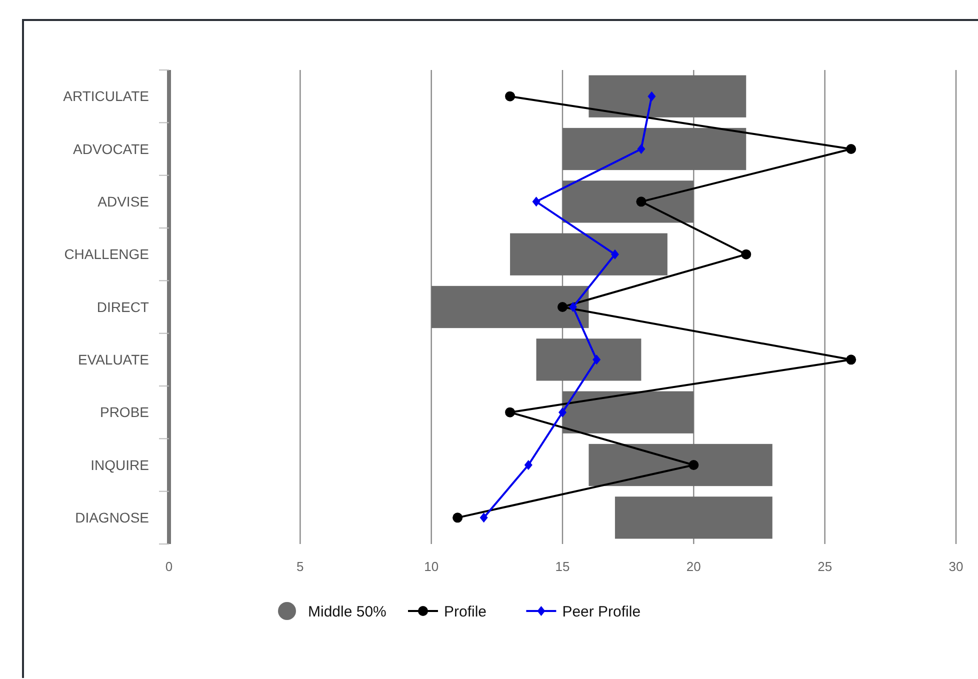 The height and width of the screenshot is (679, 978). Describe the element at coordinates (123, 306) in the screenshot. I see `y-tick-label: DIRECT` at that location.